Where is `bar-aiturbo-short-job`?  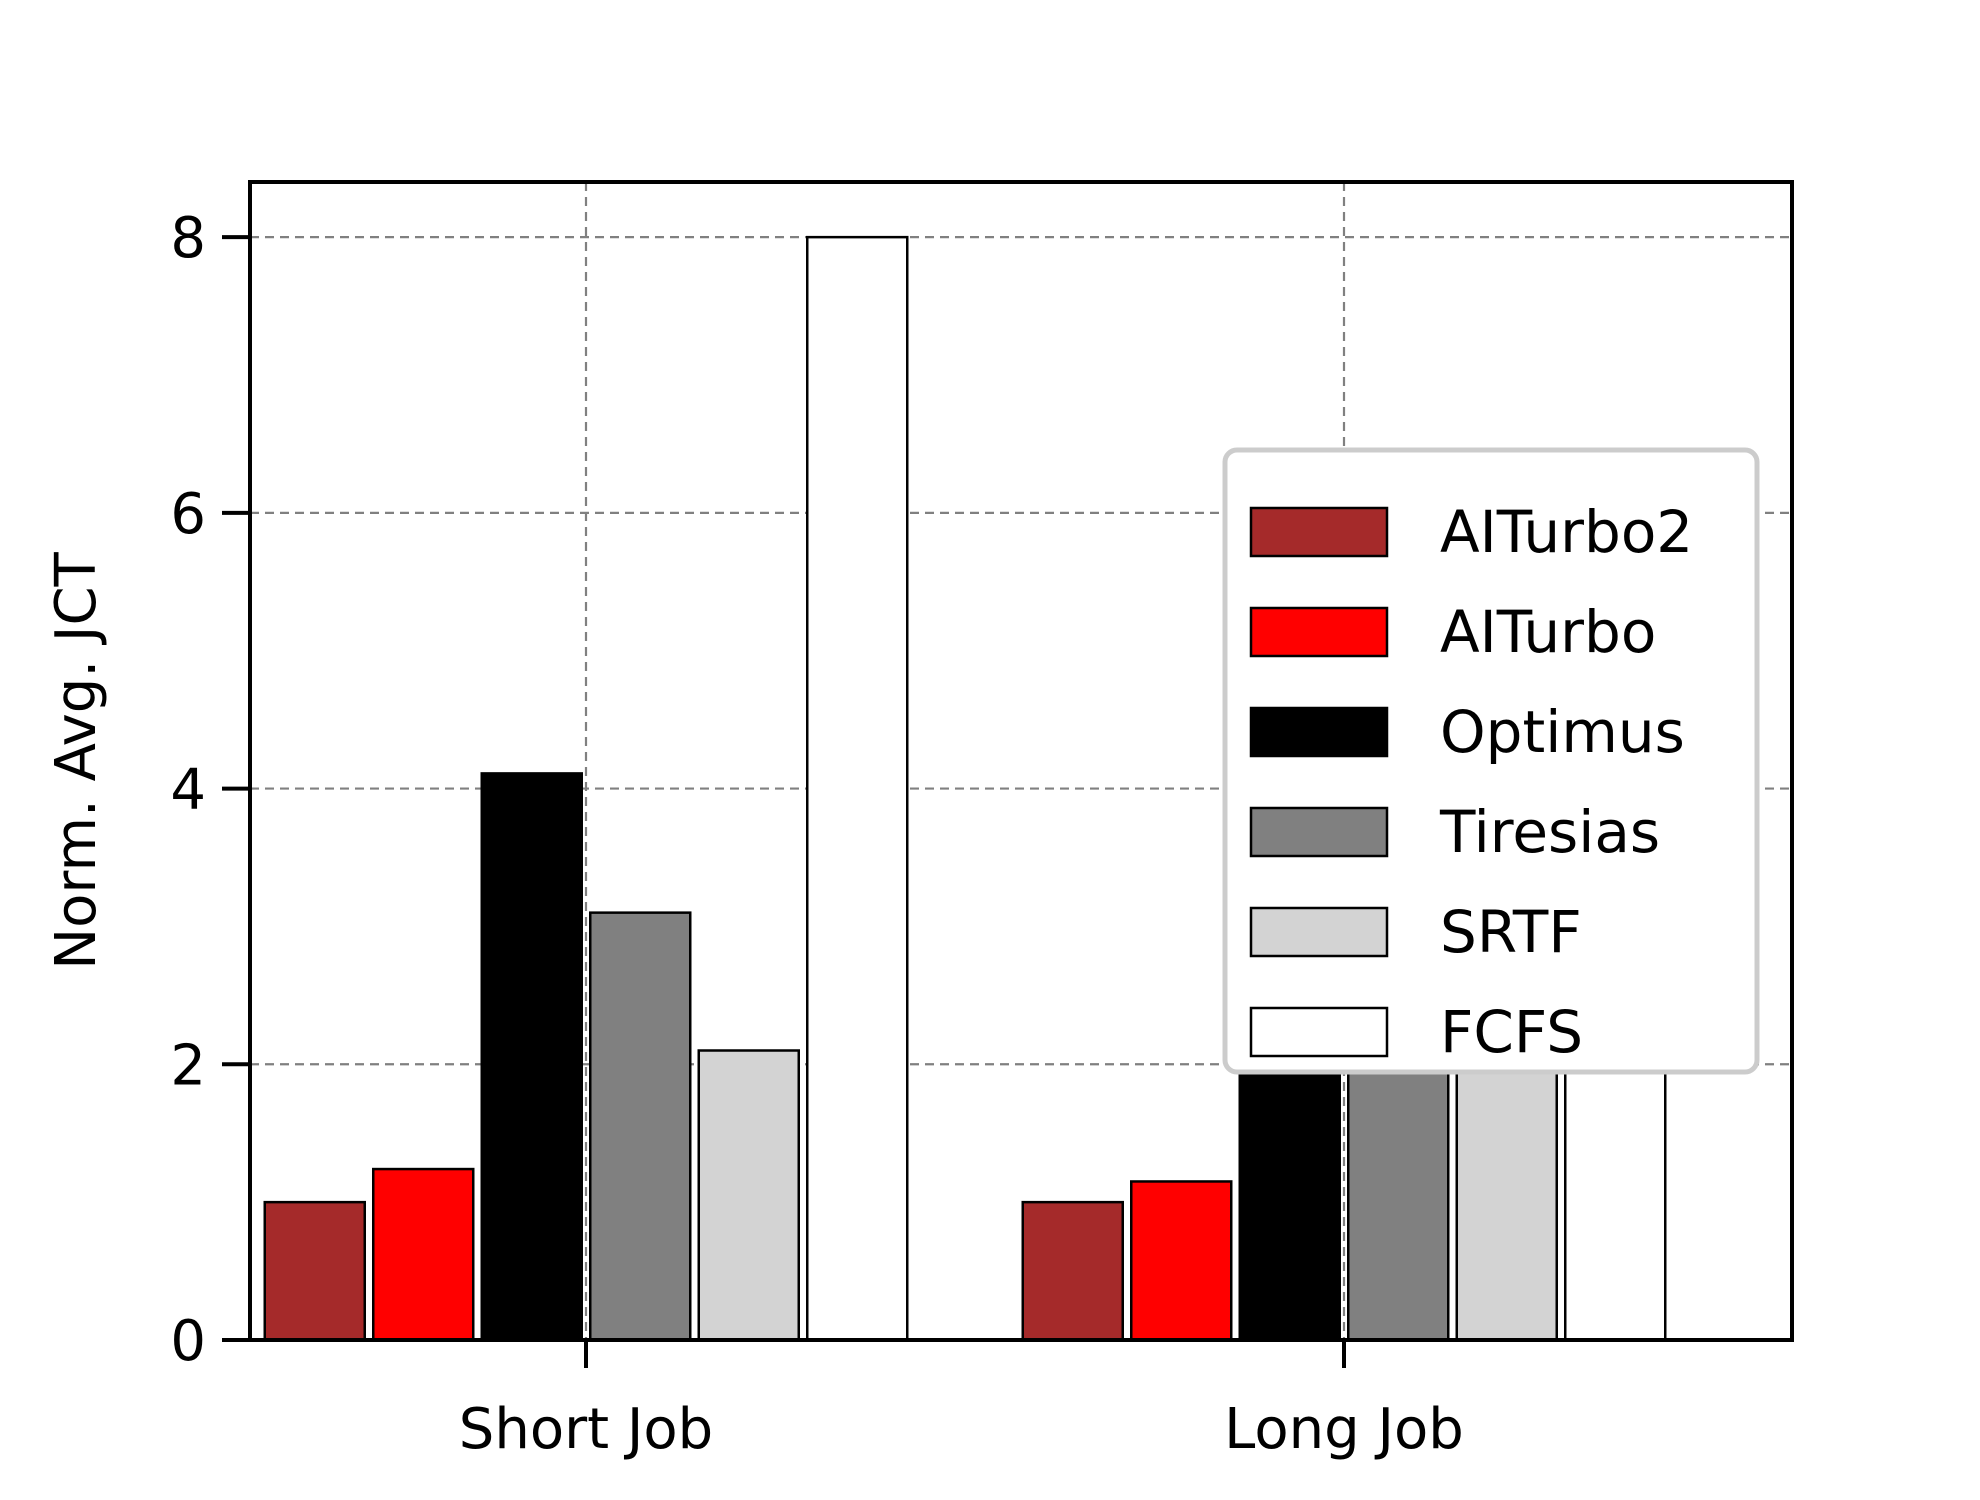
bar-aiturbo-short-job is located at coordinates (423, 1254).